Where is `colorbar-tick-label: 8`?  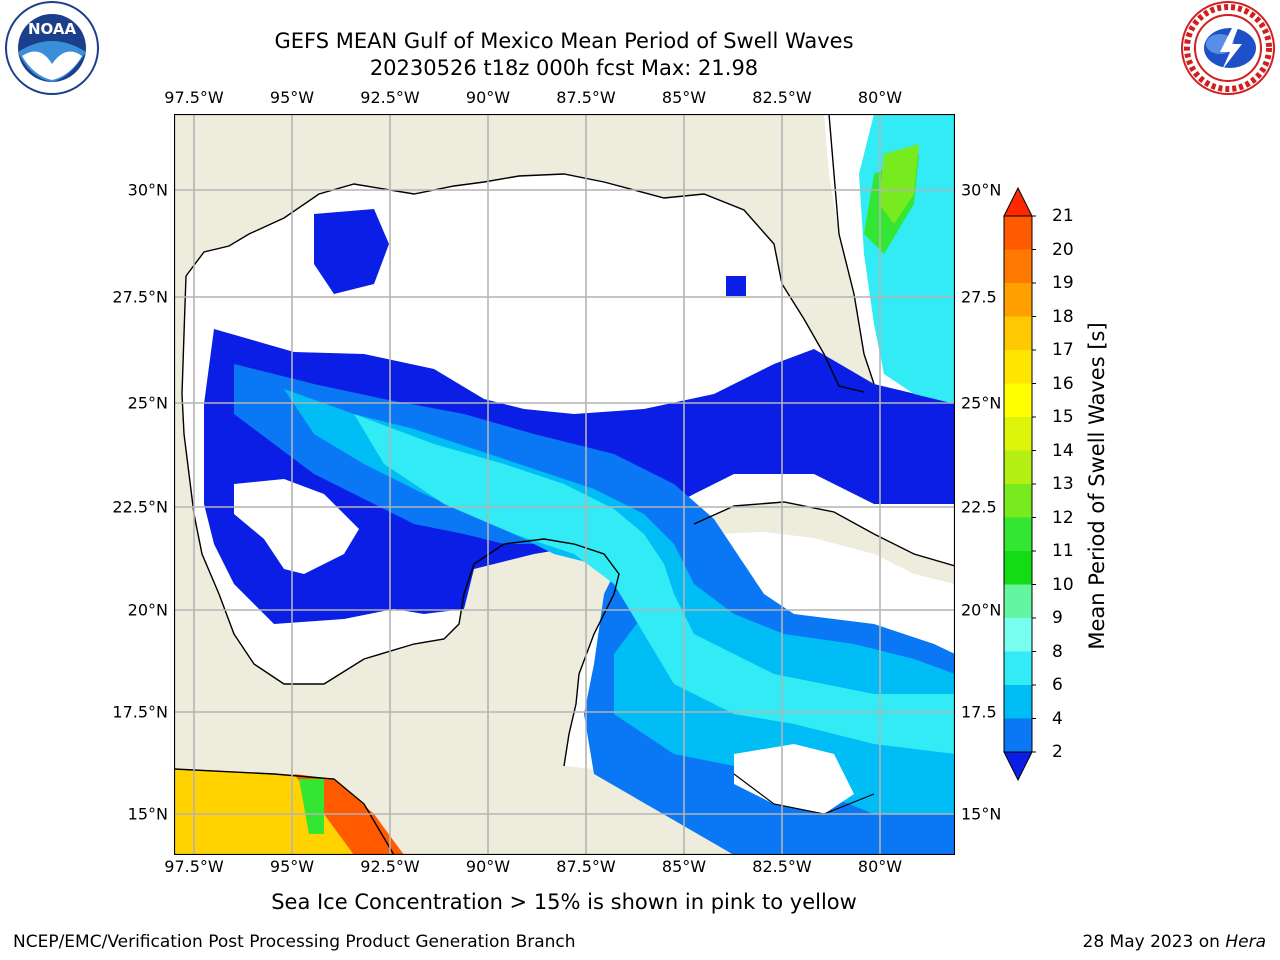 colorbar-tick-label: 8 is located at coordinates (1057, 651).